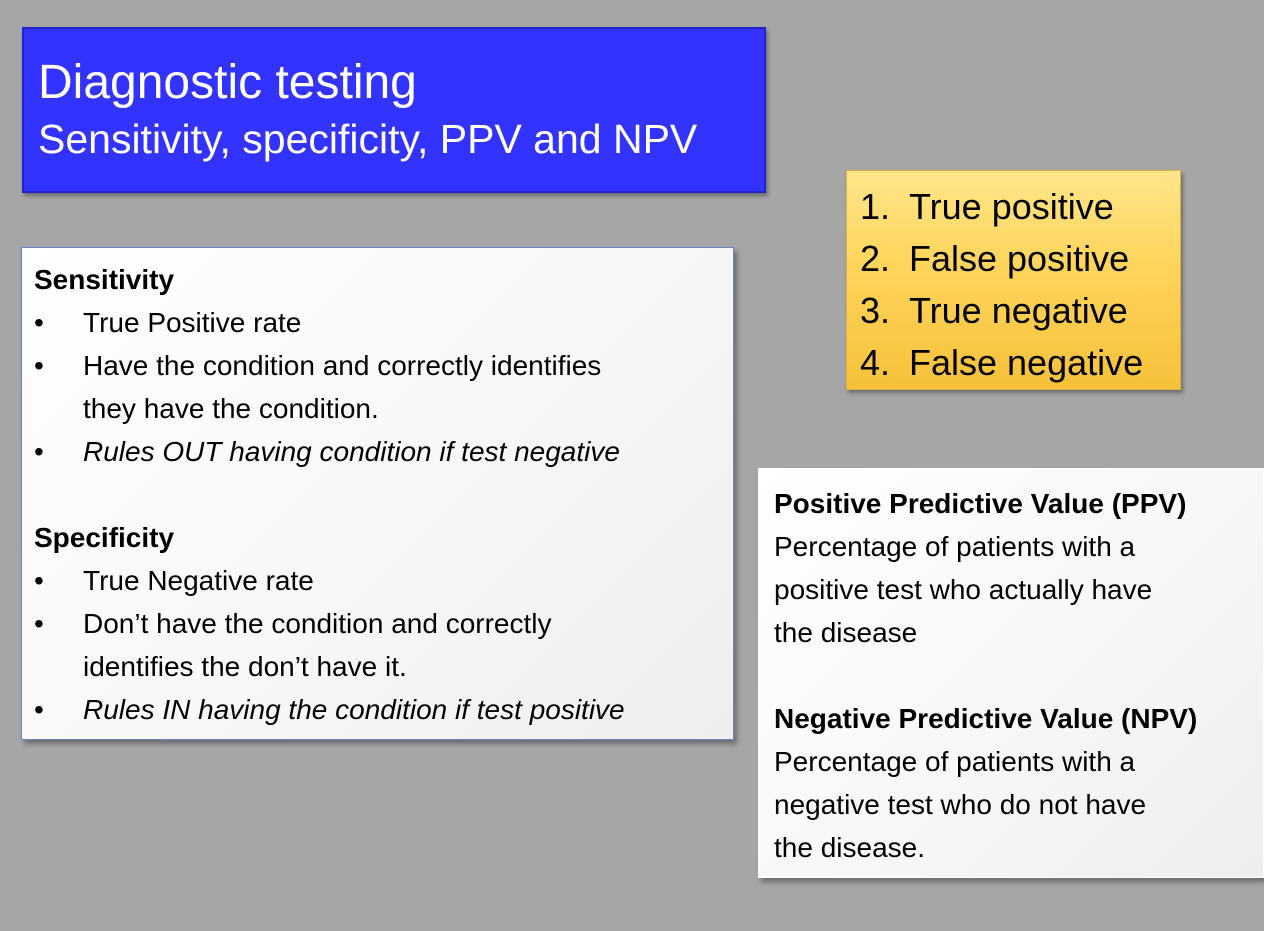  I want to click on bullet-text: True Positive rate, so click(192, 322).